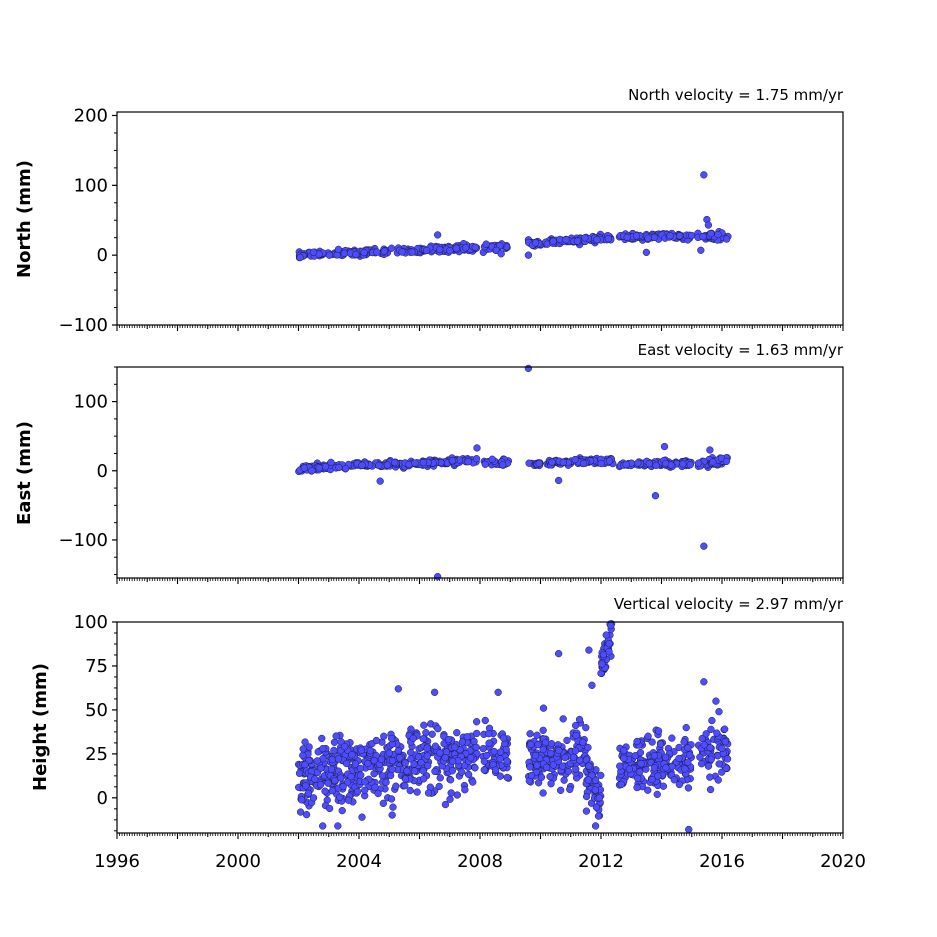 Image resolution: width=937 pixels, height=937 pixels. What do you see at coordinates (722, 861) in the screenshot?
I see `height-x-tick-label: 2016` at bounding box center [722, 861].